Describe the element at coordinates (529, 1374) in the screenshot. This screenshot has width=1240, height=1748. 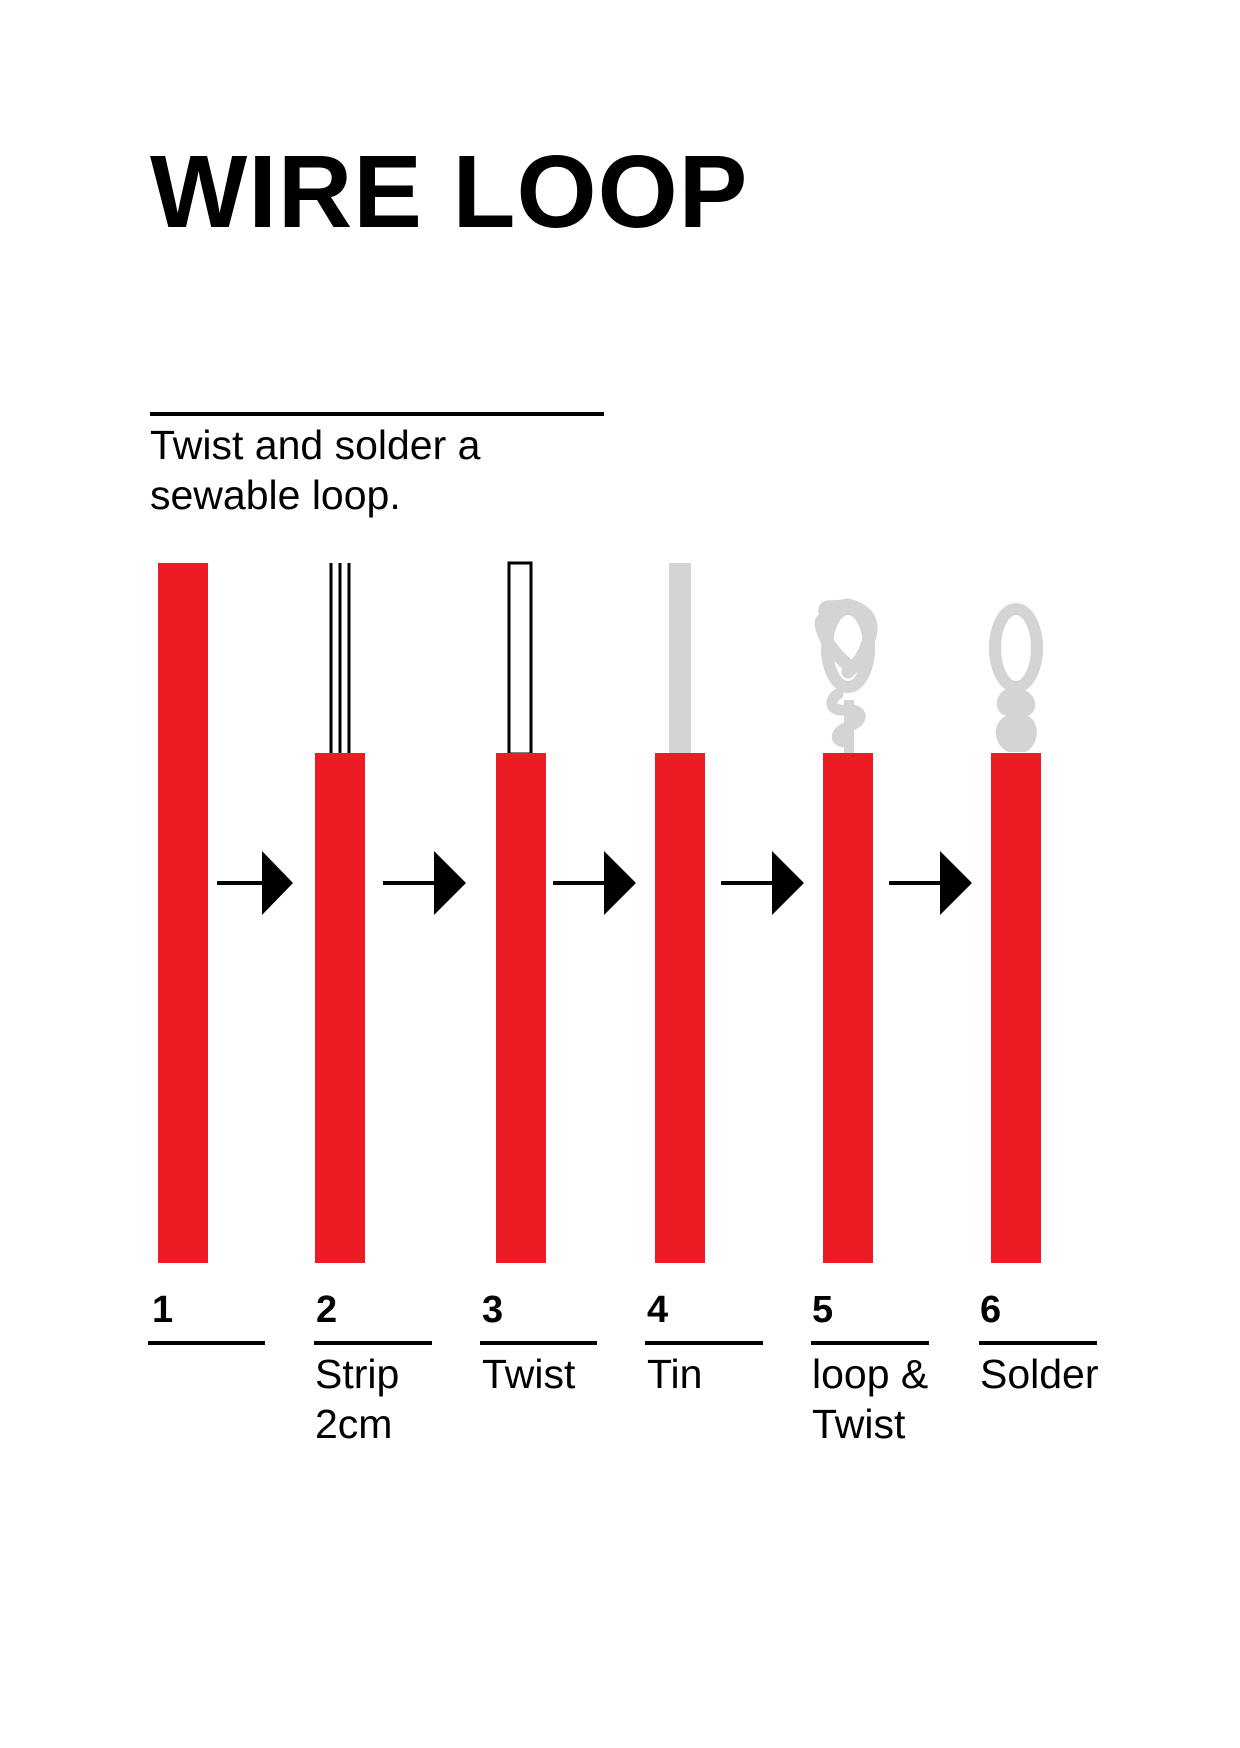
I see `step-label: Twist` at that location.